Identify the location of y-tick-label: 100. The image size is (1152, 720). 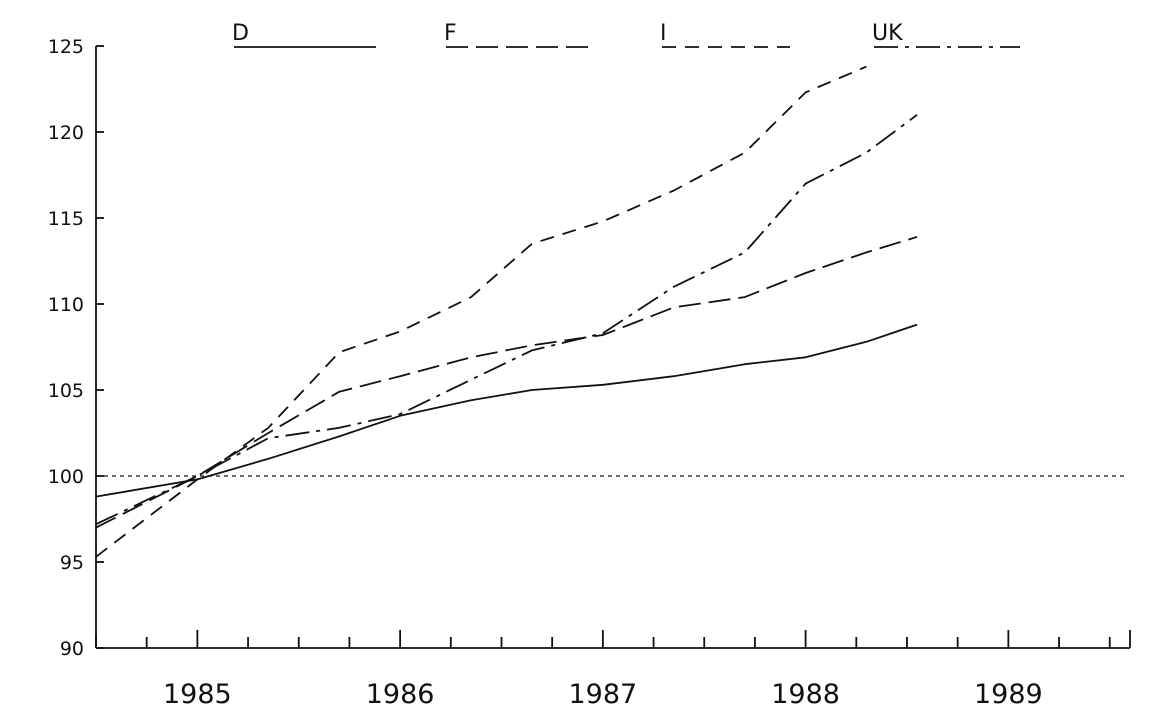
(66, 477).